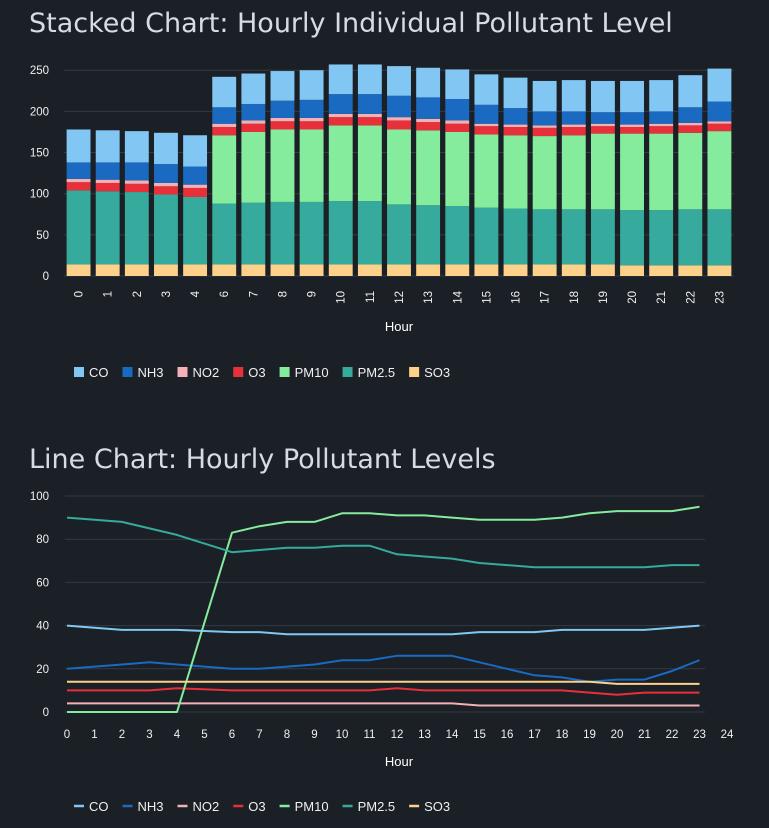 Image resolution: width=769 pixels, height=828 pixels. What do you see at coordinates (249, 372) in the screenshot?
I see `legend-item-o3: O3` at bounding box center [249, 372].